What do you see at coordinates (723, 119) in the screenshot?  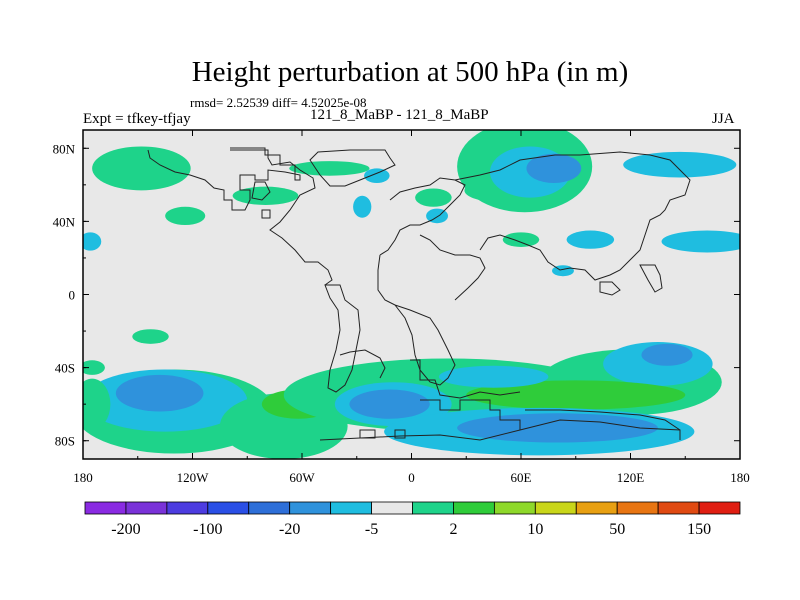 I see `season-label: JJA` at bounding box center [723, 119].